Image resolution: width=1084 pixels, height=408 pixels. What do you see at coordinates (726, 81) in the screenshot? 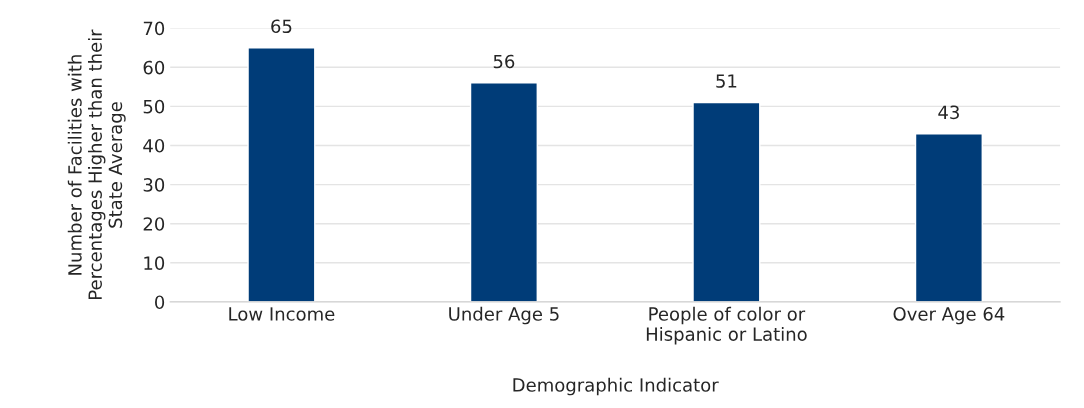
I see `data-label: 51` at bounding box center [726, 81].